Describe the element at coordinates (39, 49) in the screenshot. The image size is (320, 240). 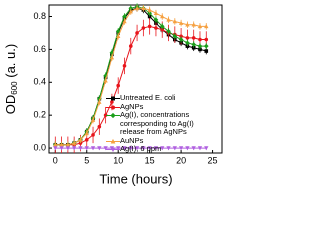
I see `y-tick-label: 0.6` at that location.